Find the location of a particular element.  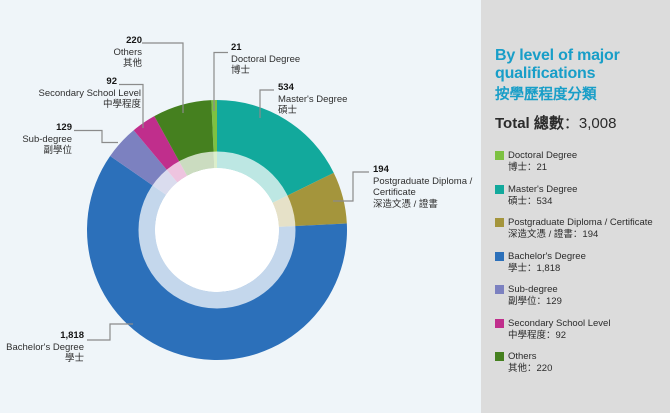

callout-postgrad-value: 194 is located at coordinates (381, 169).